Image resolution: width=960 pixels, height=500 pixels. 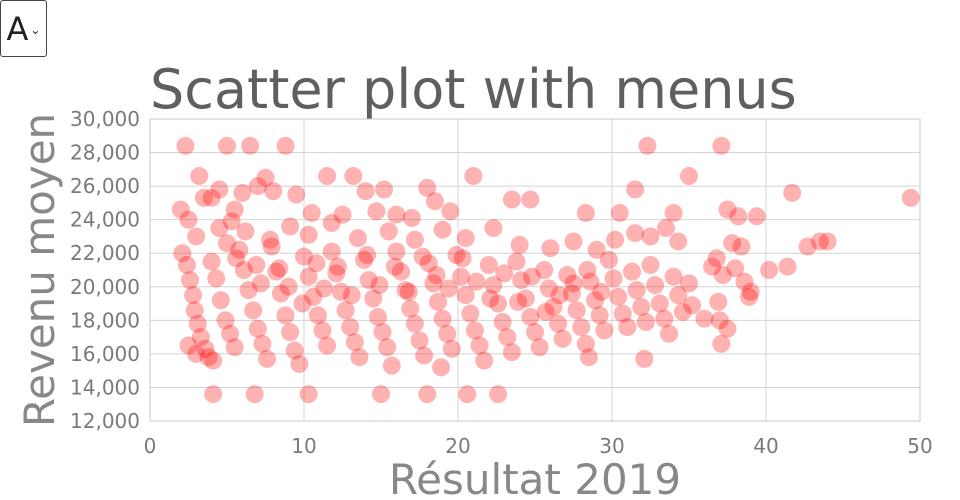 What do you see at coordinates (150, 446) in the screenshot?
I see `x-tick-label: 0` at bounding box center [150, 446].